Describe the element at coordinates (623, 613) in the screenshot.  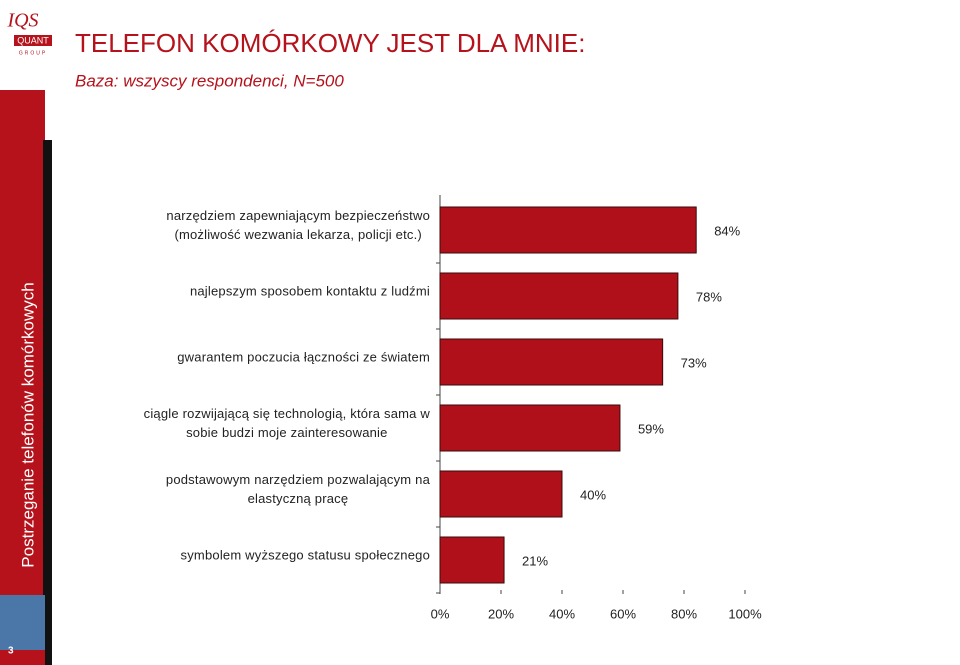
I see `x-tick-label: 60%` at that location.